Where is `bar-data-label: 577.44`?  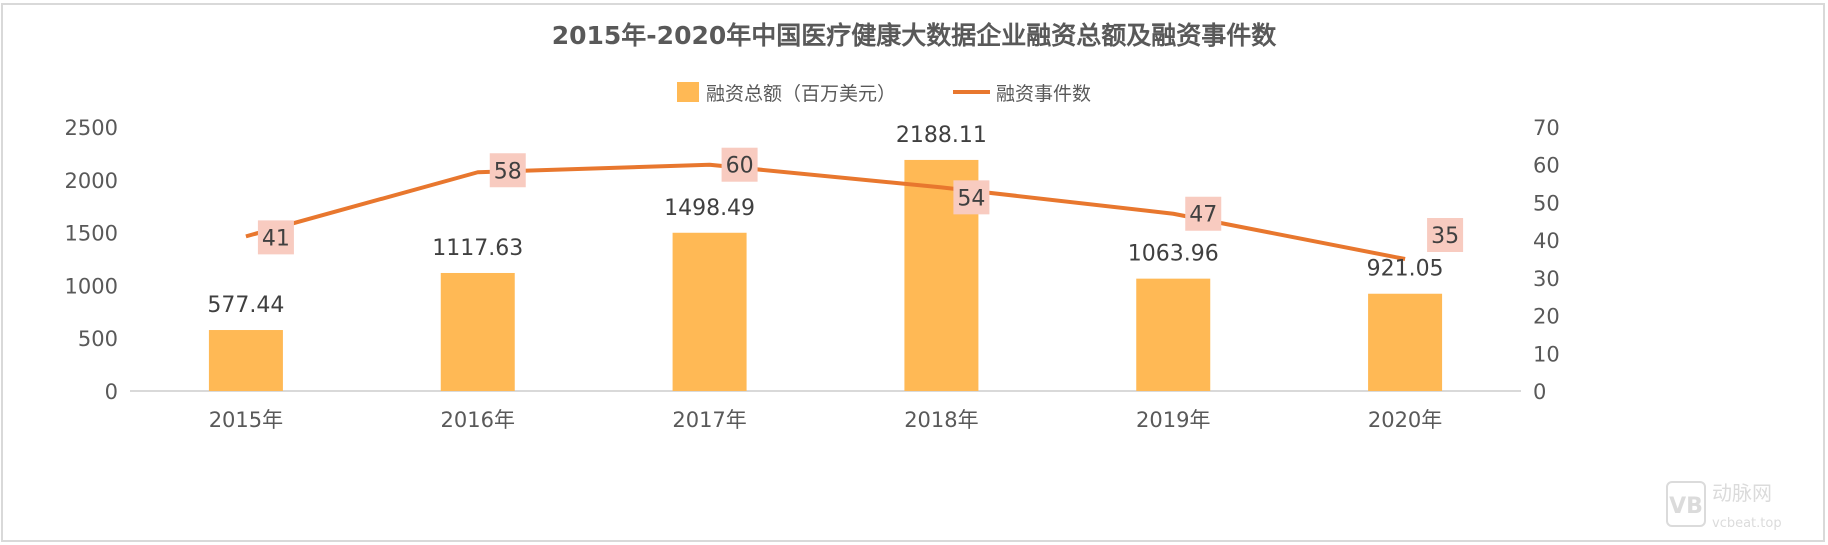 bar-data-label: 577.44 is located at coordinates (245, 305).